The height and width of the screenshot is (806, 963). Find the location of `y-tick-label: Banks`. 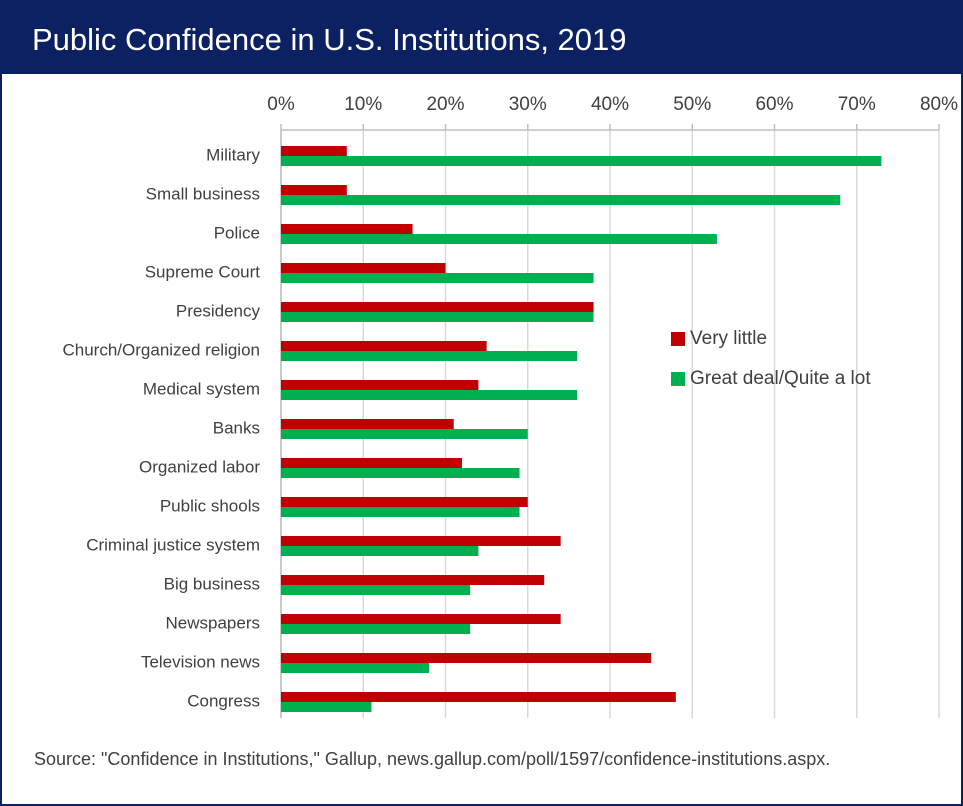

y-tick-label: Banks is located at coordinates (236, 427).